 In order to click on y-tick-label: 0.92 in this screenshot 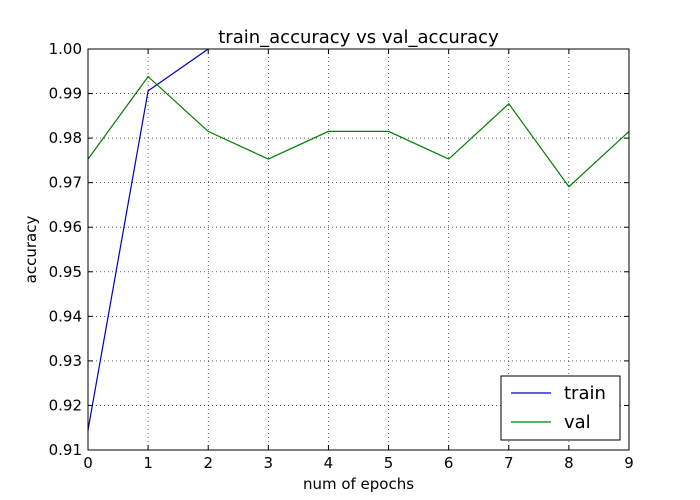, I will do `click(65, 405)`.